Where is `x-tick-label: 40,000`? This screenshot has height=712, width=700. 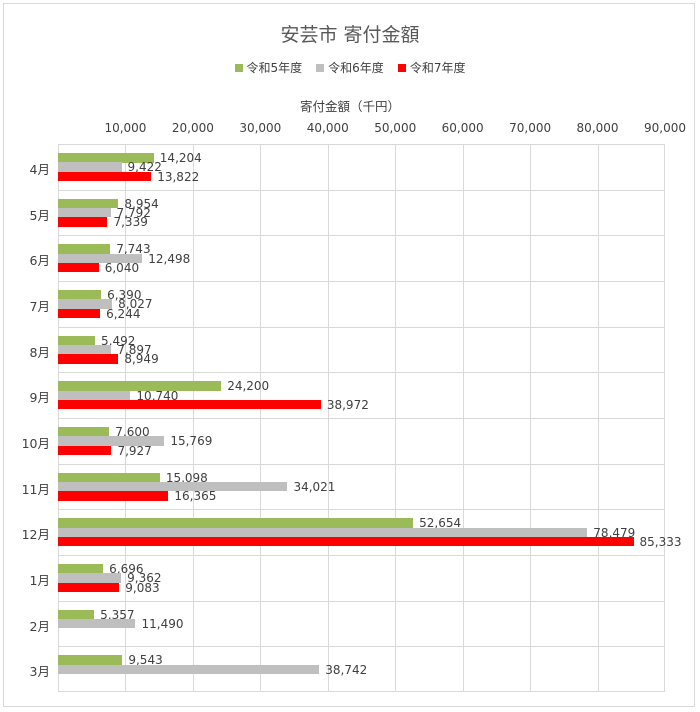
x-tick-label: 40,000 is located at coordinates (327, 128).